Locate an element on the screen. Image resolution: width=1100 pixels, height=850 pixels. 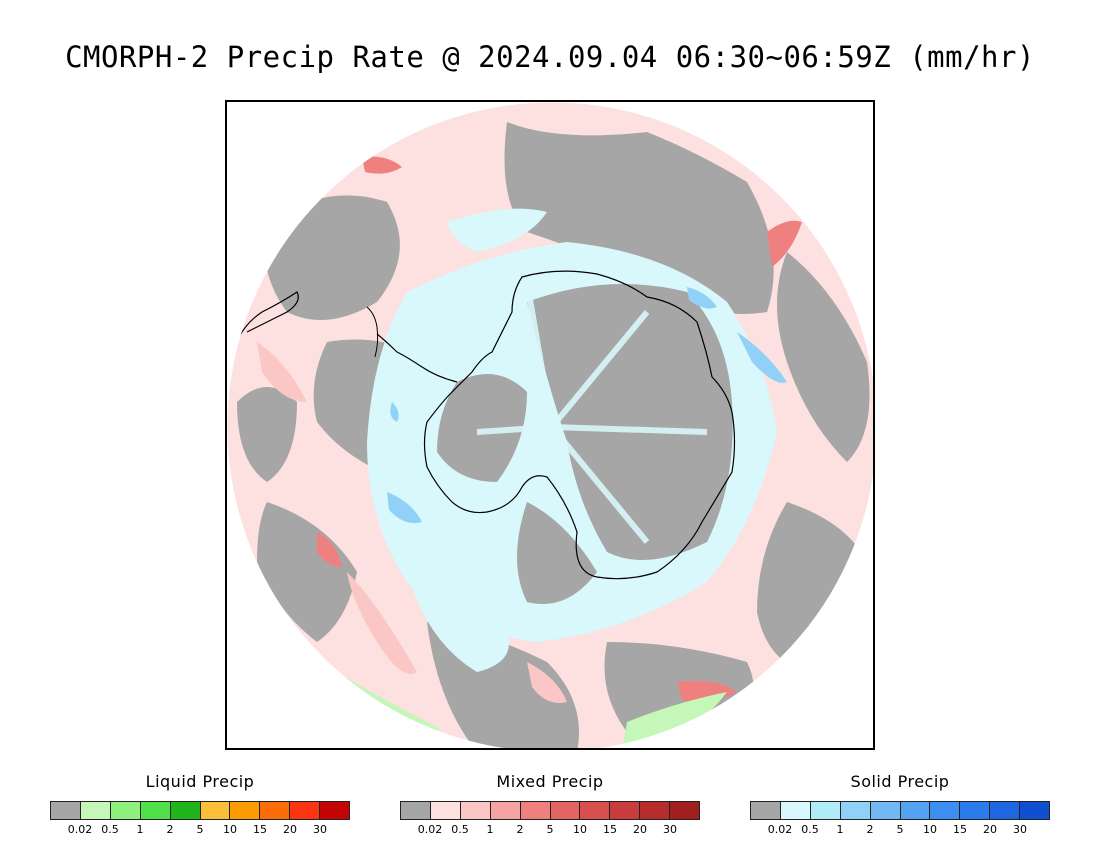
legend-solid-precip: Solid Precip 0.02 0.5 1 2 5 10 15 20 30 is located at coordinates (900, 804).